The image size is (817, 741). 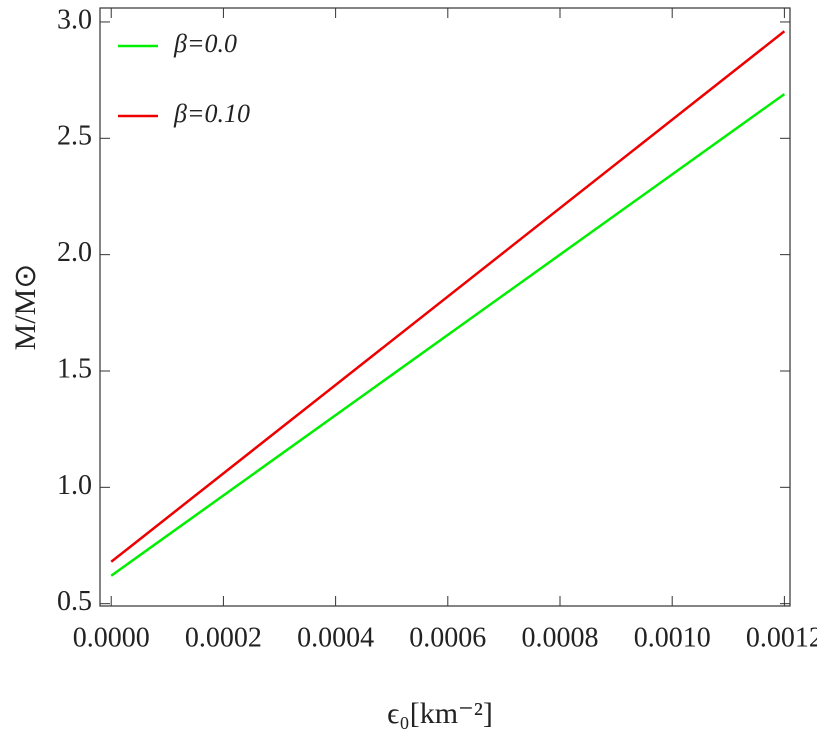 What do you see at coordinates (74, 368) in the screenshot?
I see `y-tick-label: 1.5` at bounding box center [74, 368].